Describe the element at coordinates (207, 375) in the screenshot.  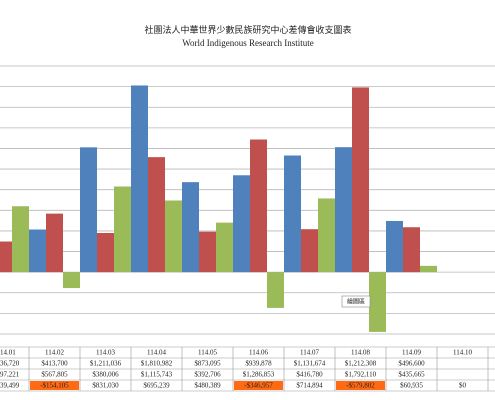
I see `table-cell: $392,706` at that location.